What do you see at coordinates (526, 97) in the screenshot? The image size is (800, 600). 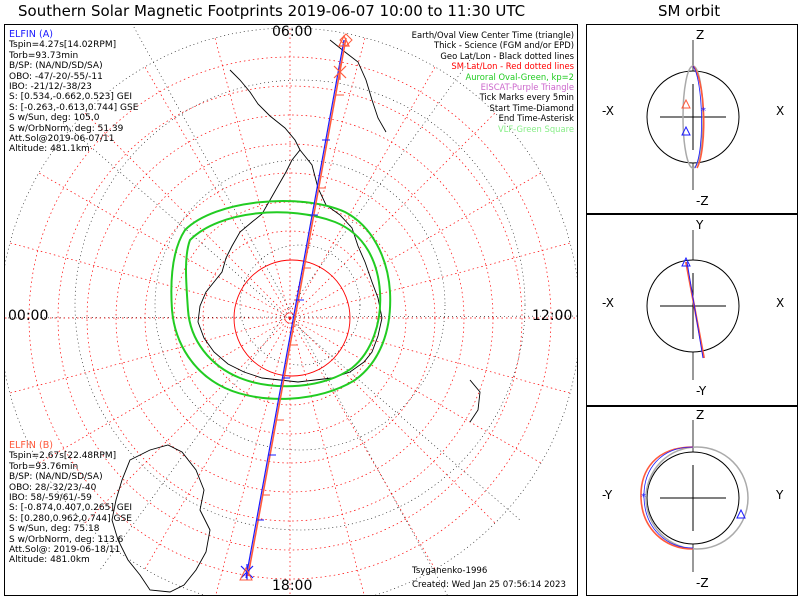 I see `legend-entry: Tick Marks every 5min` at bounding box center [526, 97].